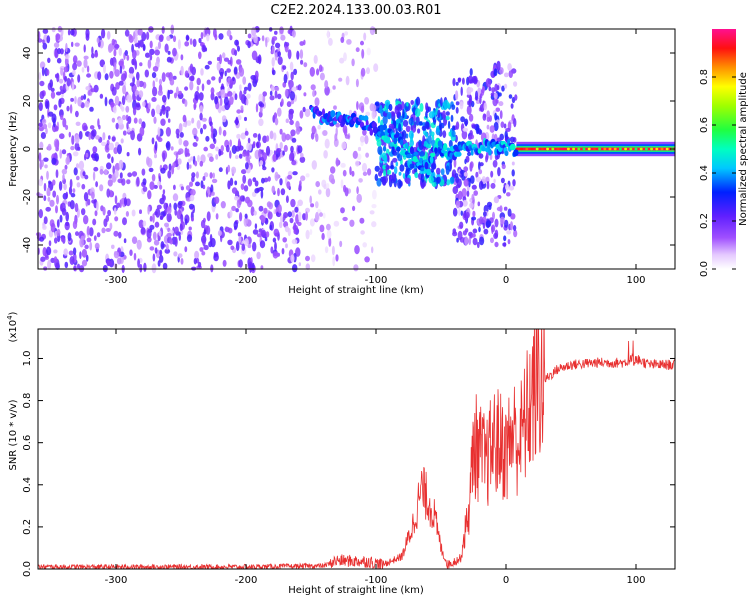 Image resolution: width=750 pixels, height=600 pixels. What do you see at coordinates (246, 280) in the screenshot?
I see `spectrogram-x-tick-label: -200` at bounding box center [246, 280].